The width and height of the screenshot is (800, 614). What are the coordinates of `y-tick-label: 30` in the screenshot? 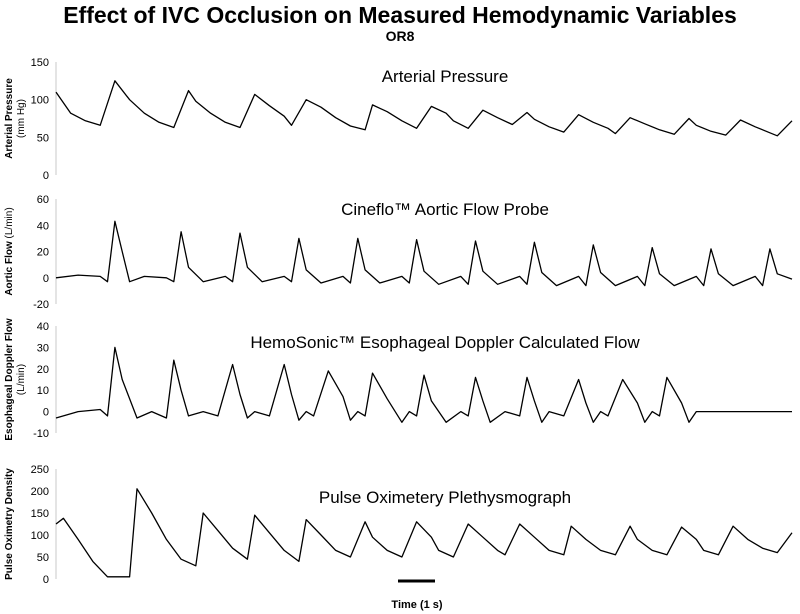 It's located at (43, 348).